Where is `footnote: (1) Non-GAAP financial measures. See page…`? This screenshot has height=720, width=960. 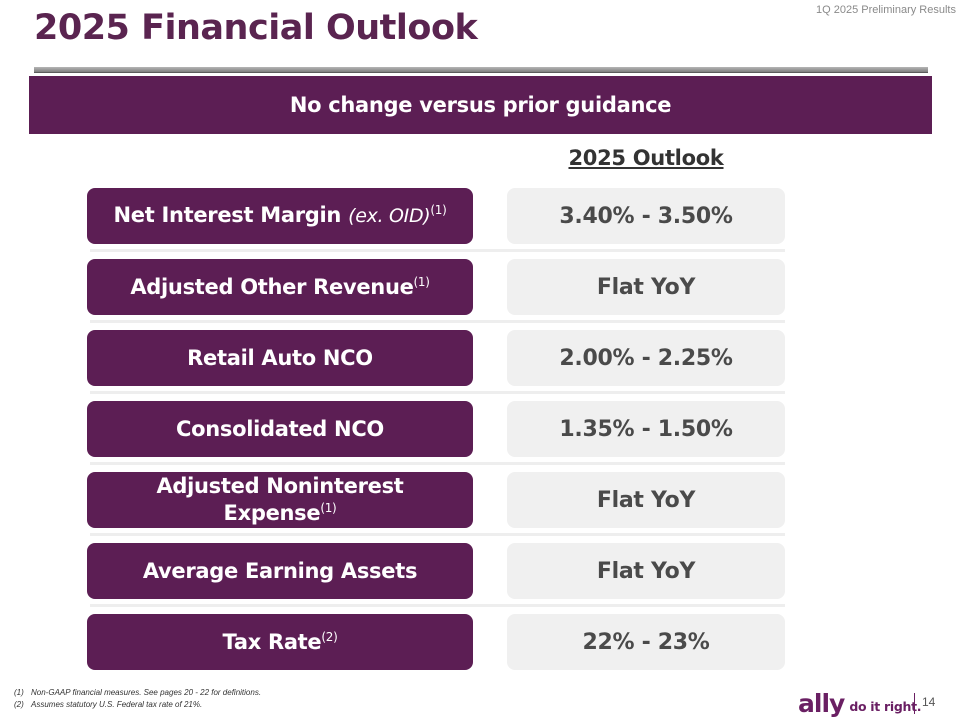
footnote: (1) Non-GAAP financial measures. See page… is located at coordinates (137, 693).